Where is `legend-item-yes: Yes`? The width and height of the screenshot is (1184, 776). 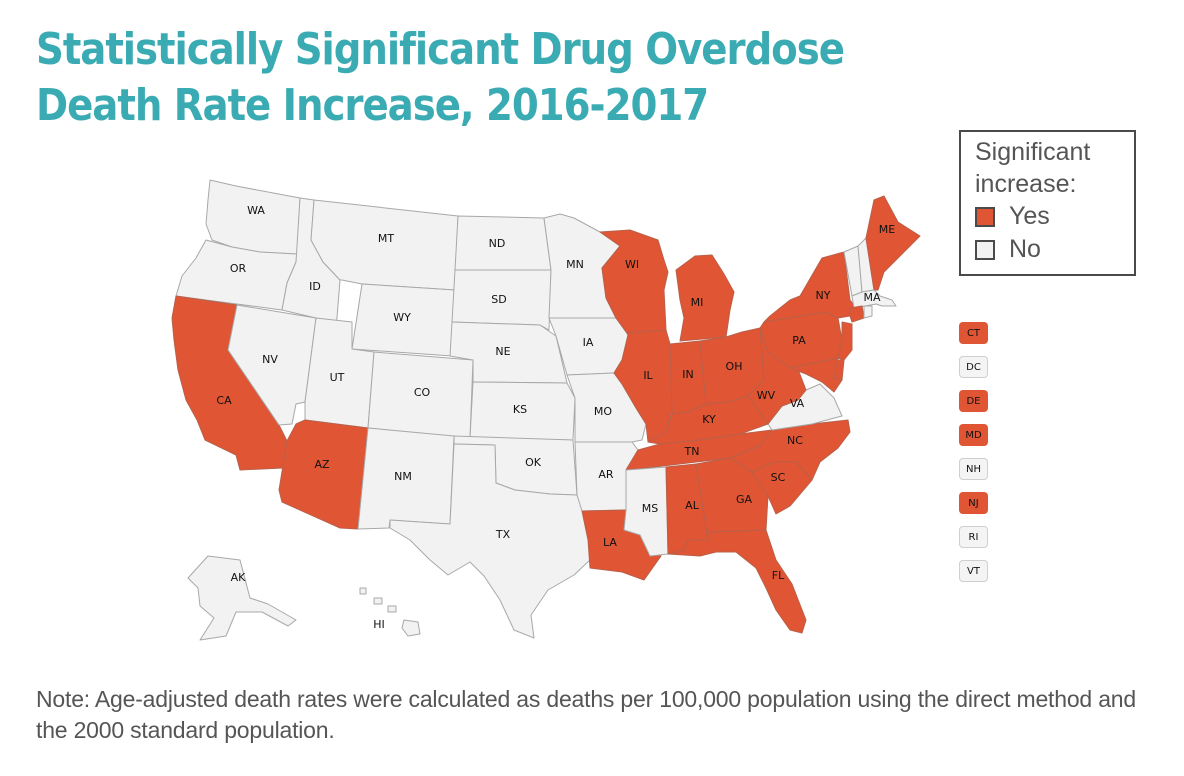 legend-item-yes: Yes is located at coordinates (1054, 216).